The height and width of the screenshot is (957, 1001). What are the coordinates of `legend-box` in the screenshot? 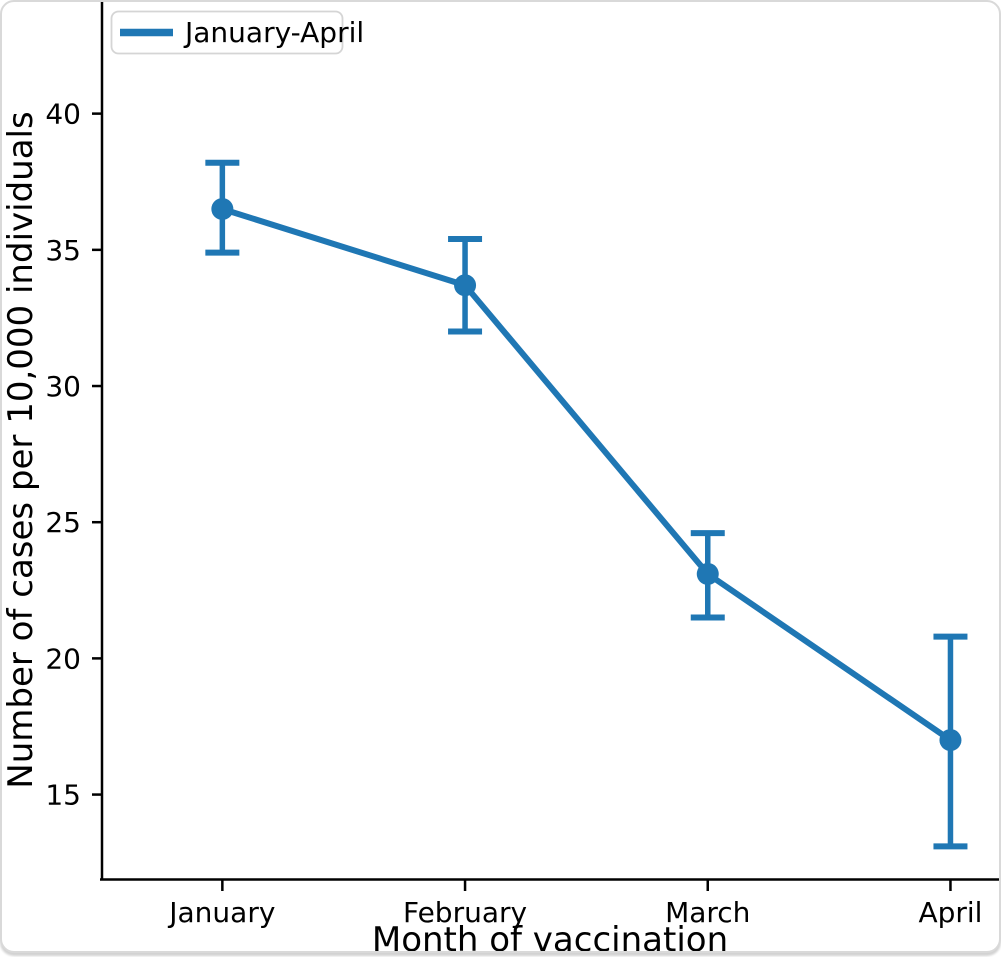 It's located at (227, 32).